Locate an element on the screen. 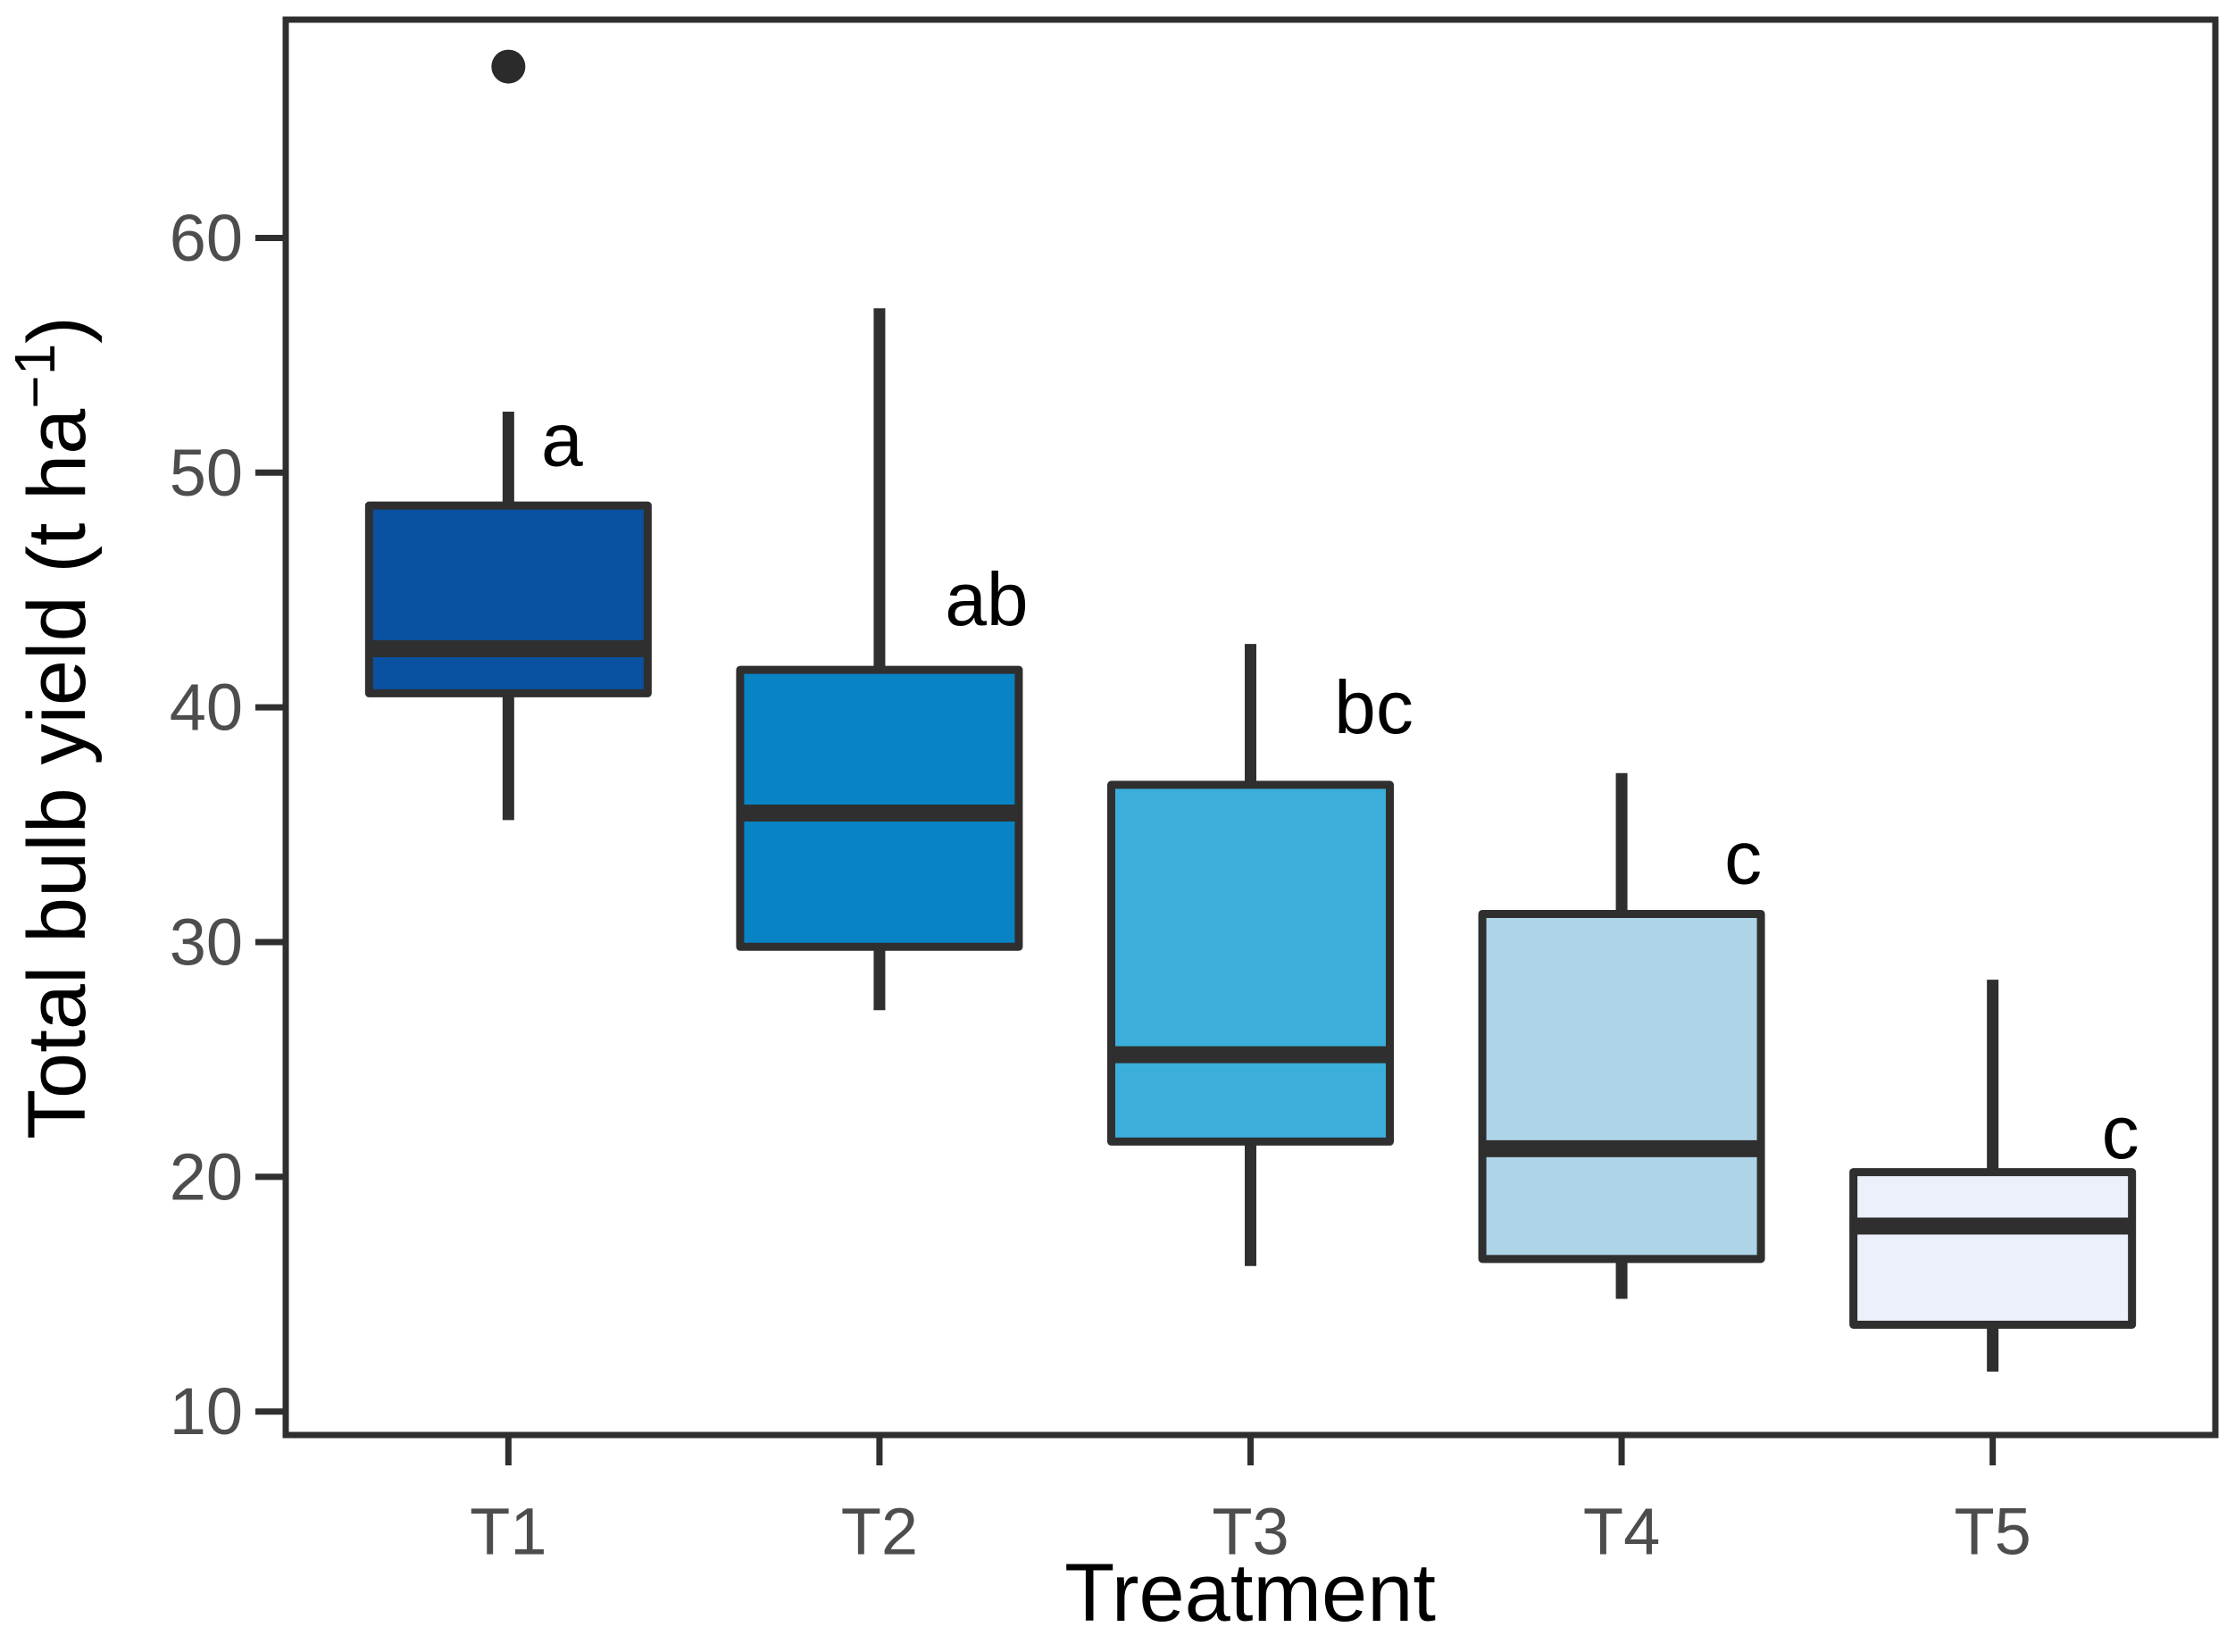 This screenshot has height=1652, width=2235. y-axis-title: Total bulb yield (t ha−1) is located at coordinates (53, 727).